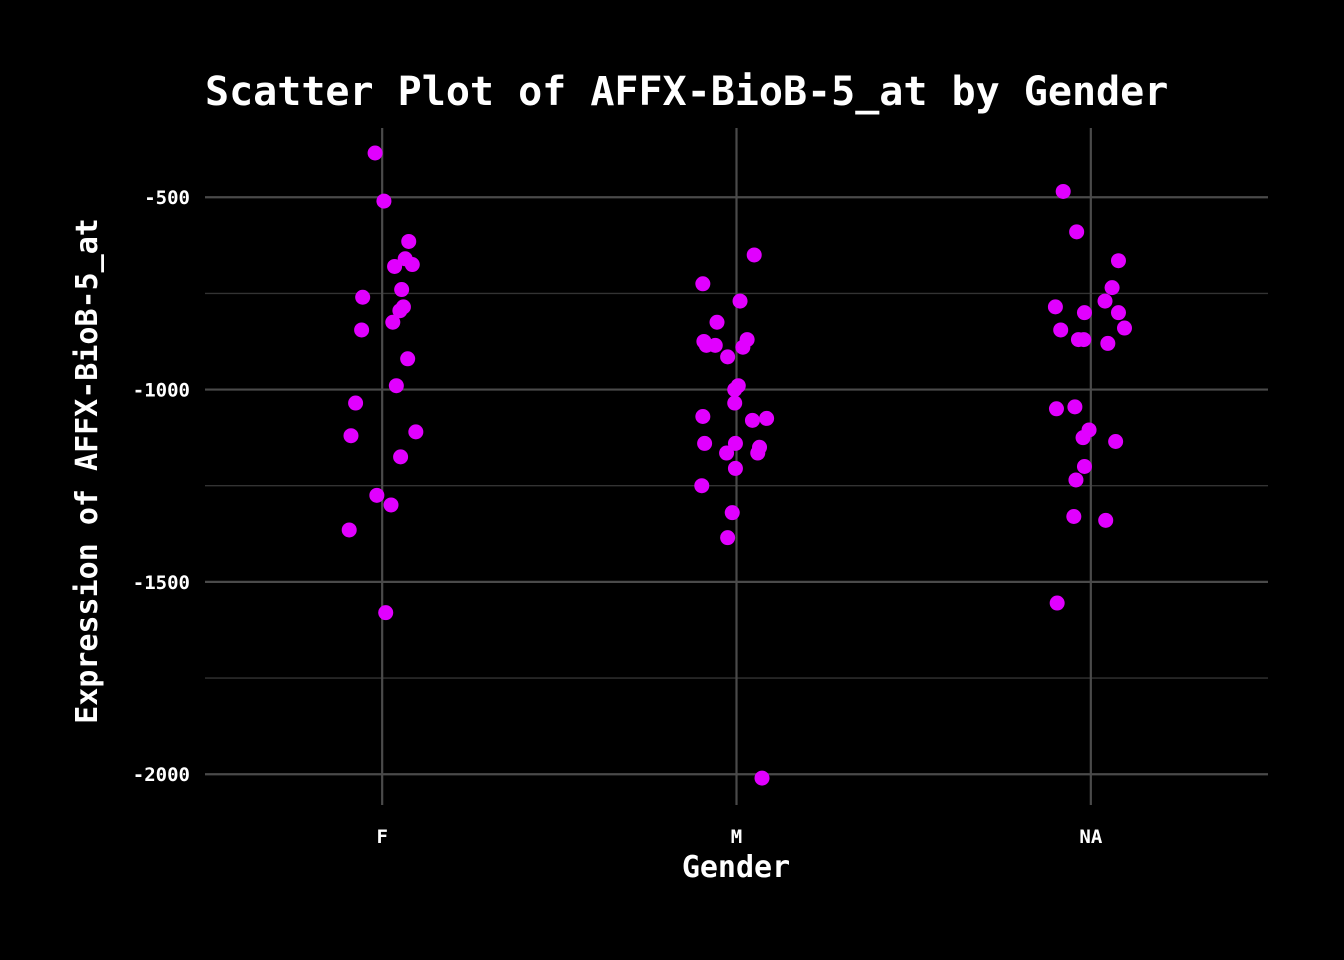  I want to click on y-axis-ticks: -500 -1000 -1500 -2000, so click(161, 486).